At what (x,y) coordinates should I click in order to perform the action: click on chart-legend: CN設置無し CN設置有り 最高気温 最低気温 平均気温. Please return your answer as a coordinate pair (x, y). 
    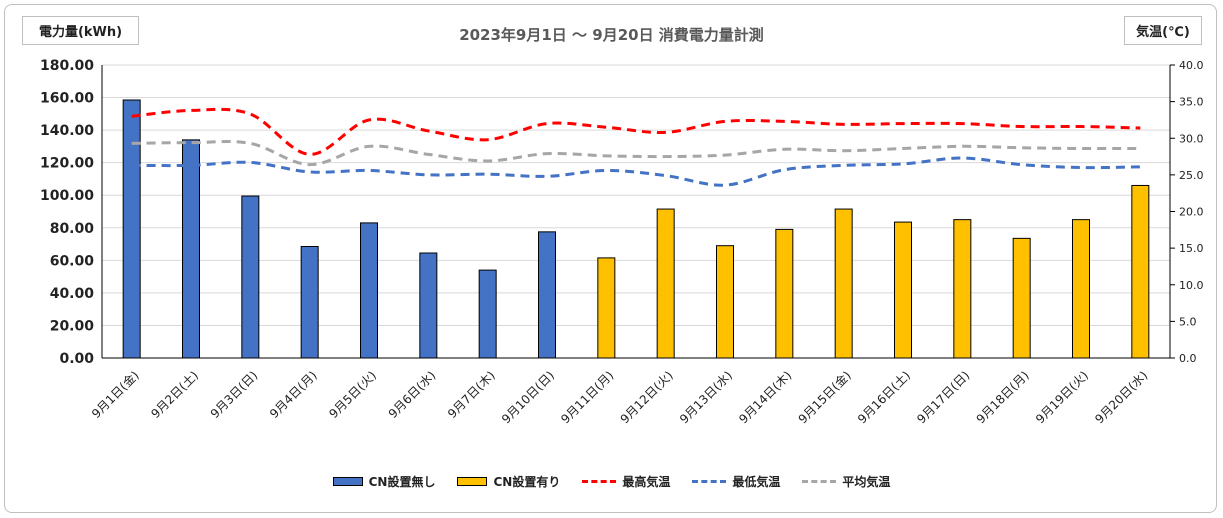
    Looking at the image, I should click on (611, 481).